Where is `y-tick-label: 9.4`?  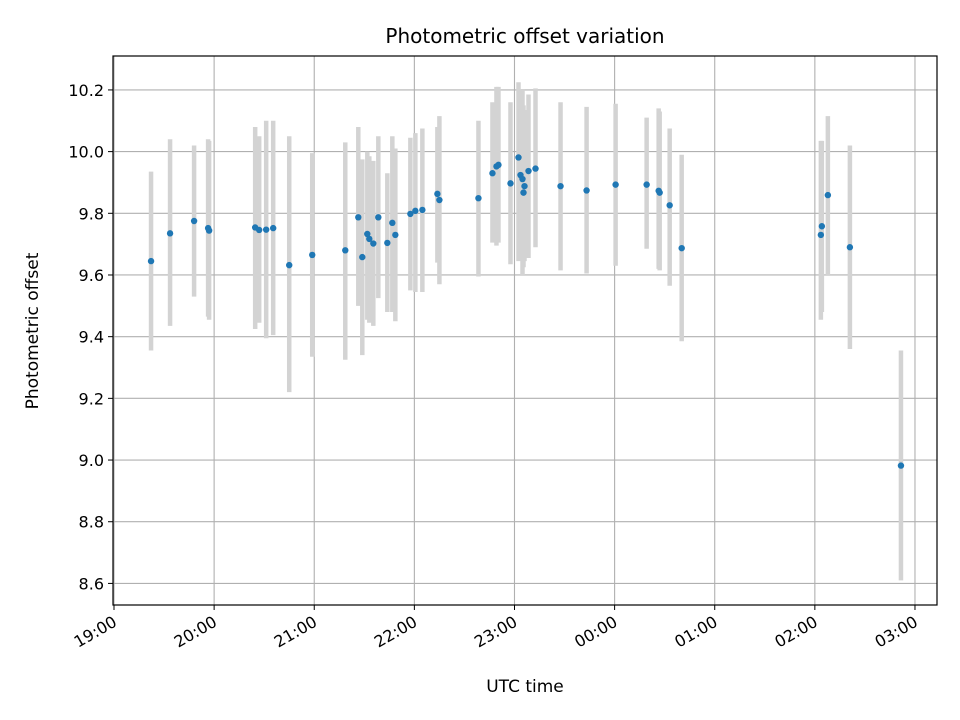
y-tick-label: 9.4 is located at coordinates (91, 337).